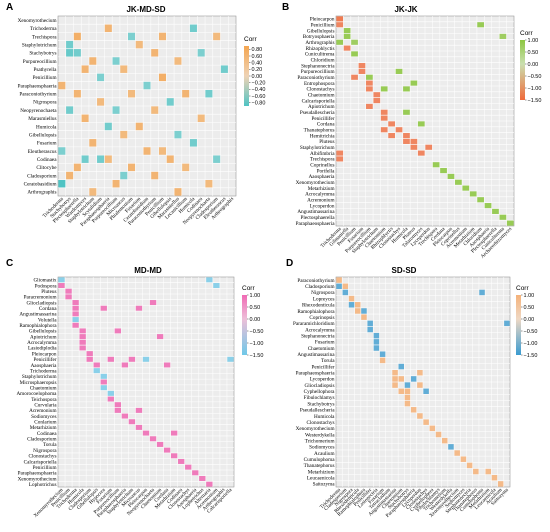 The width and height of the screenshot is (550, 532). Describe the element at coordinates (322, 153) in the screenshot. I see `row-label: Albifimbria` at that location.